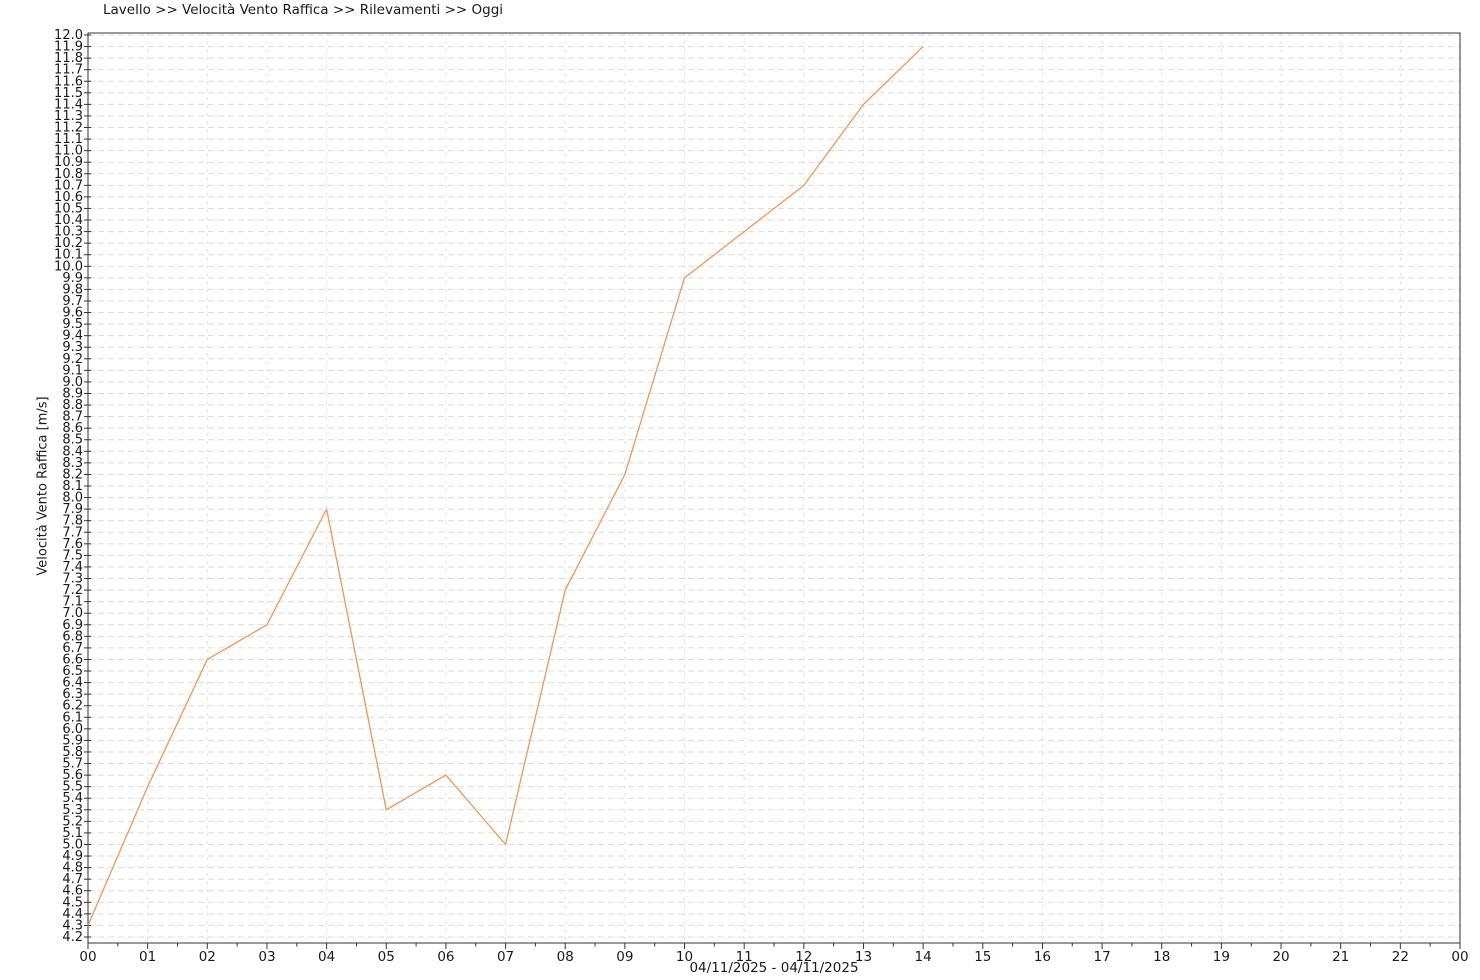  Describe the element at coordinates (505, 957) in the screenshot. I see `x-tick-label: 07` at that location.